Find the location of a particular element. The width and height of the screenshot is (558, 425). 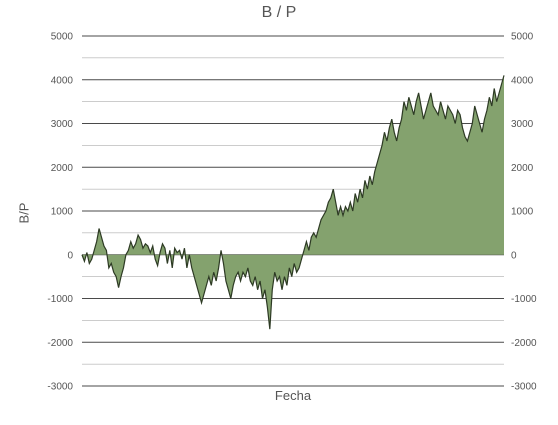

y-tick-label-right: -2000 is located at coordinates (524, 343).